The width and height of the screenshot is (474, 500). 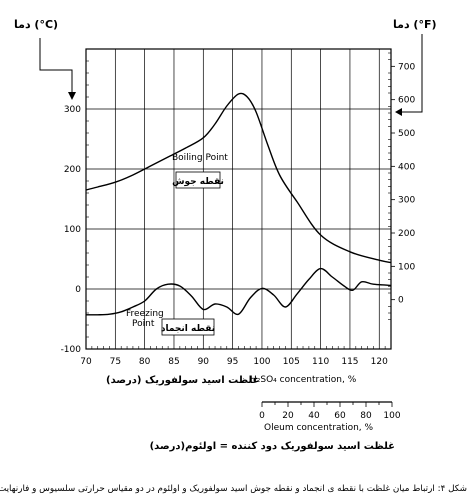 What do you see at coordinates (71, 350) in the screenshot?
I see `y-left-tick-label: -100` at bounding box center [71, 350].